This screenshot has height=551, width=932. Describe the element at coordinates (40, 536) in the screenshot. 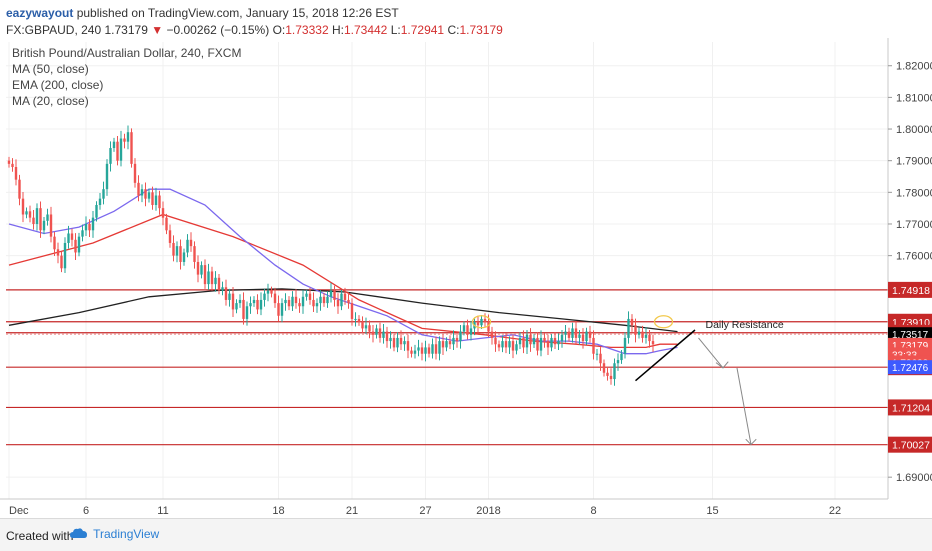

I see `created-with-text: Created with` at that location.